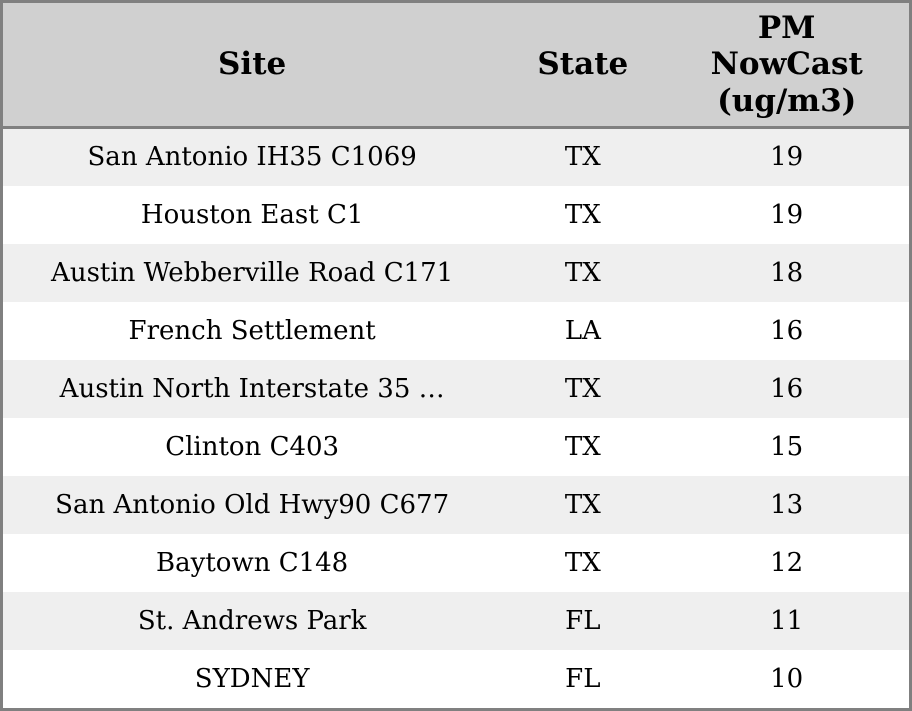  I want to click on column-header-state: State, so click(583, 66).